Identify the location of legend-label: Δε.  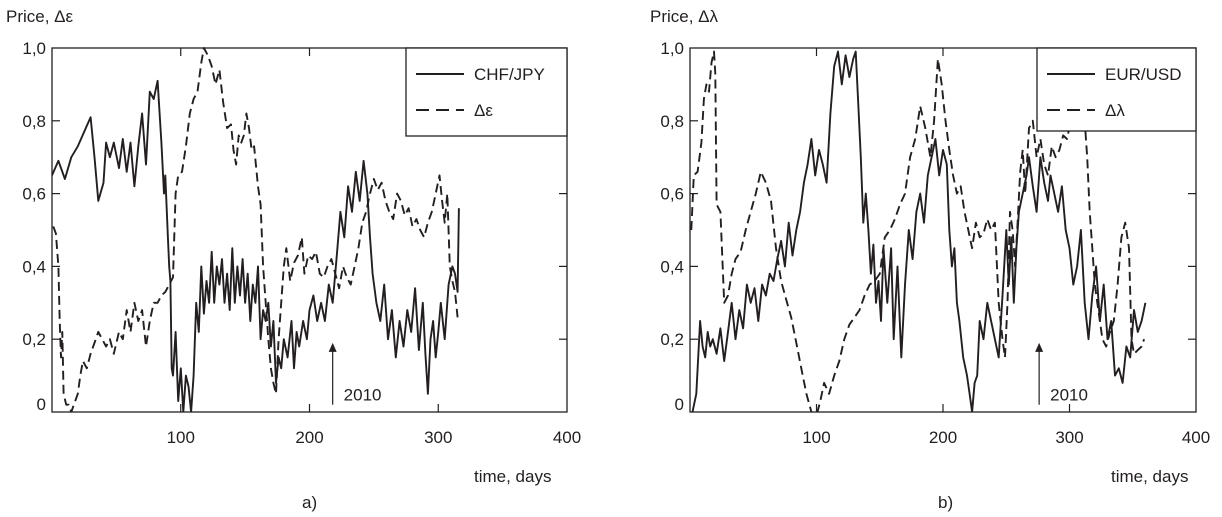
(483, 110).